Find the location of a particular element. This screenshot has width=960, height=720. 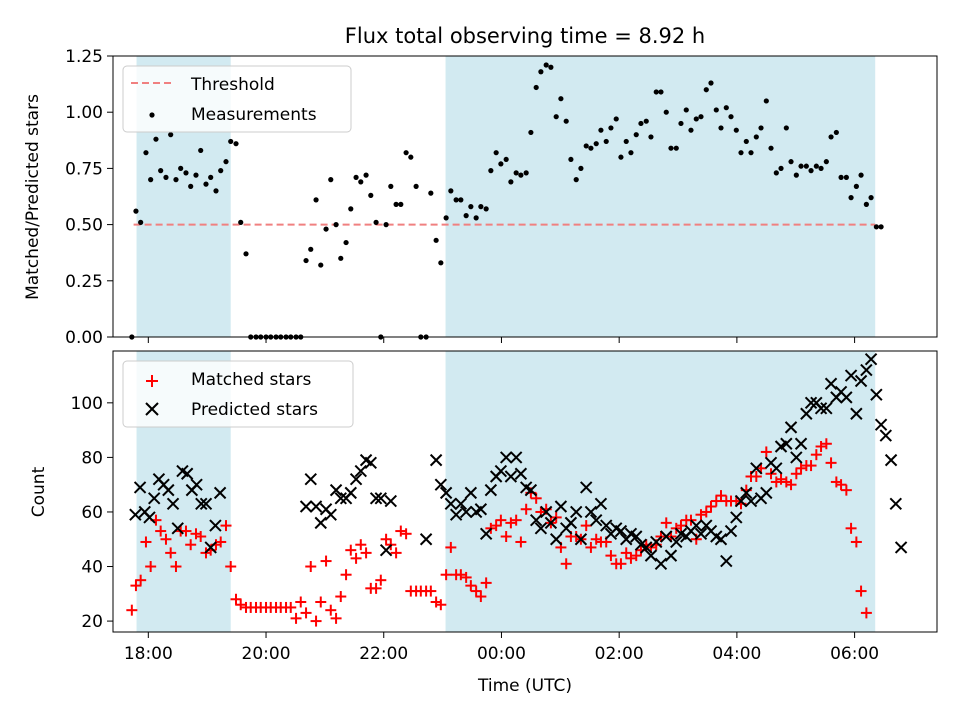

bottom-ytick-label: 20 is located at coordinates (92, 622).